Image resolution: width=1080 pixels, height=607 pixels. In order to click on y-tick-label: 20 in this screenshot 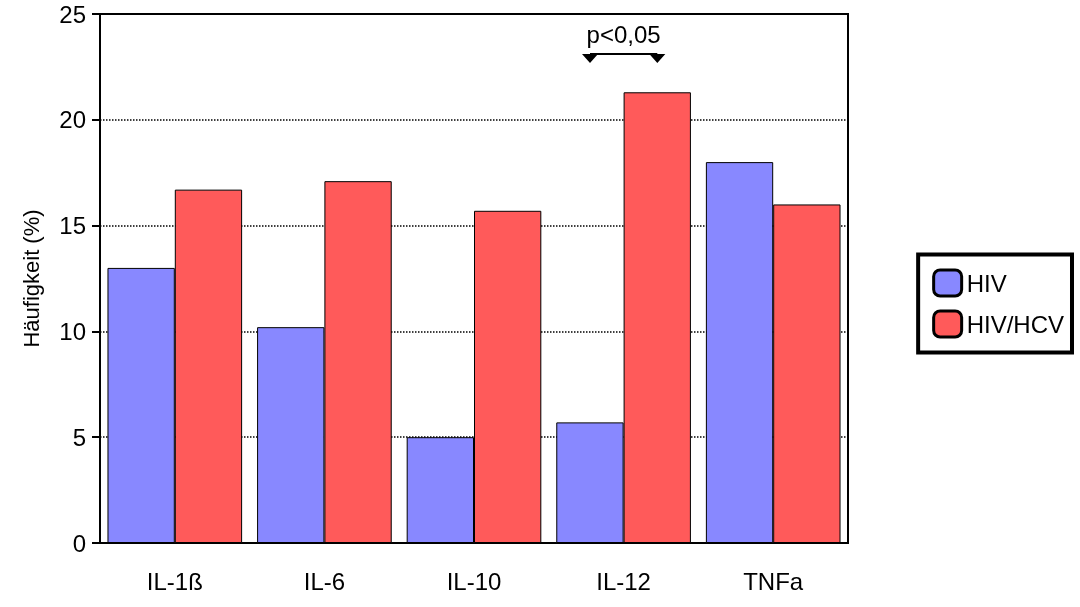, I will do `click(72, 120)`.